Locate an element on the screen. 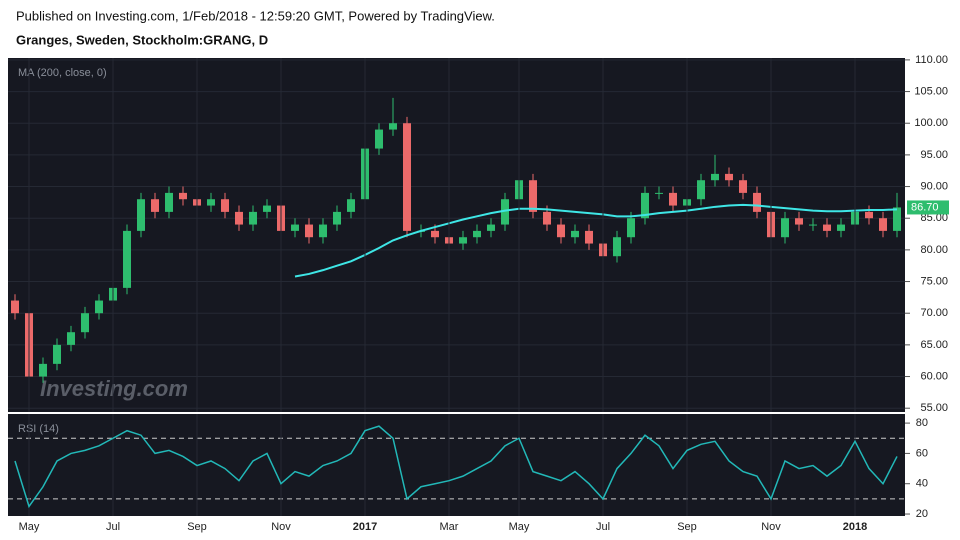 Image resolution: width=960 pixels, height=540 pixels. y-tick-label: 65.00 is located at coordinates (934, 345).